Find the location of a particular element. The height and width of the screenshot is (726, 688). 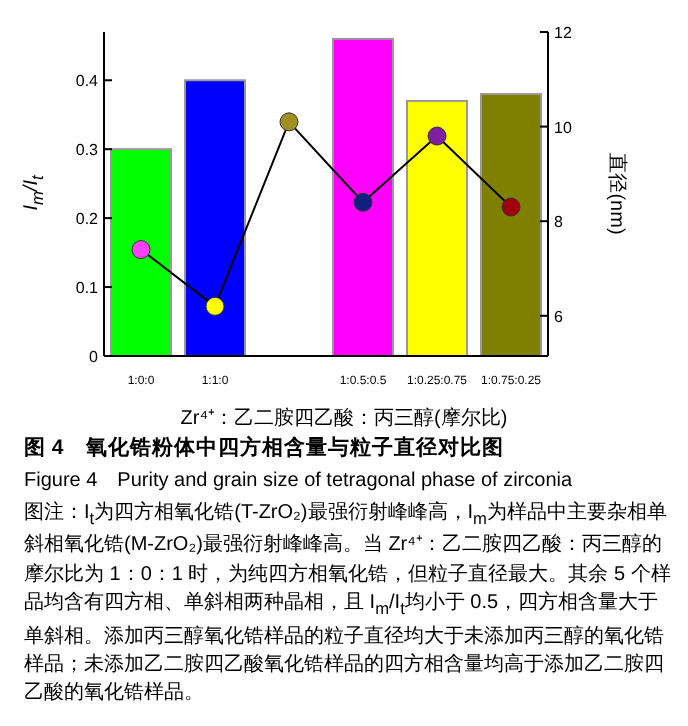

y2label: 直径(nm) is located at coordinates (616, 194).